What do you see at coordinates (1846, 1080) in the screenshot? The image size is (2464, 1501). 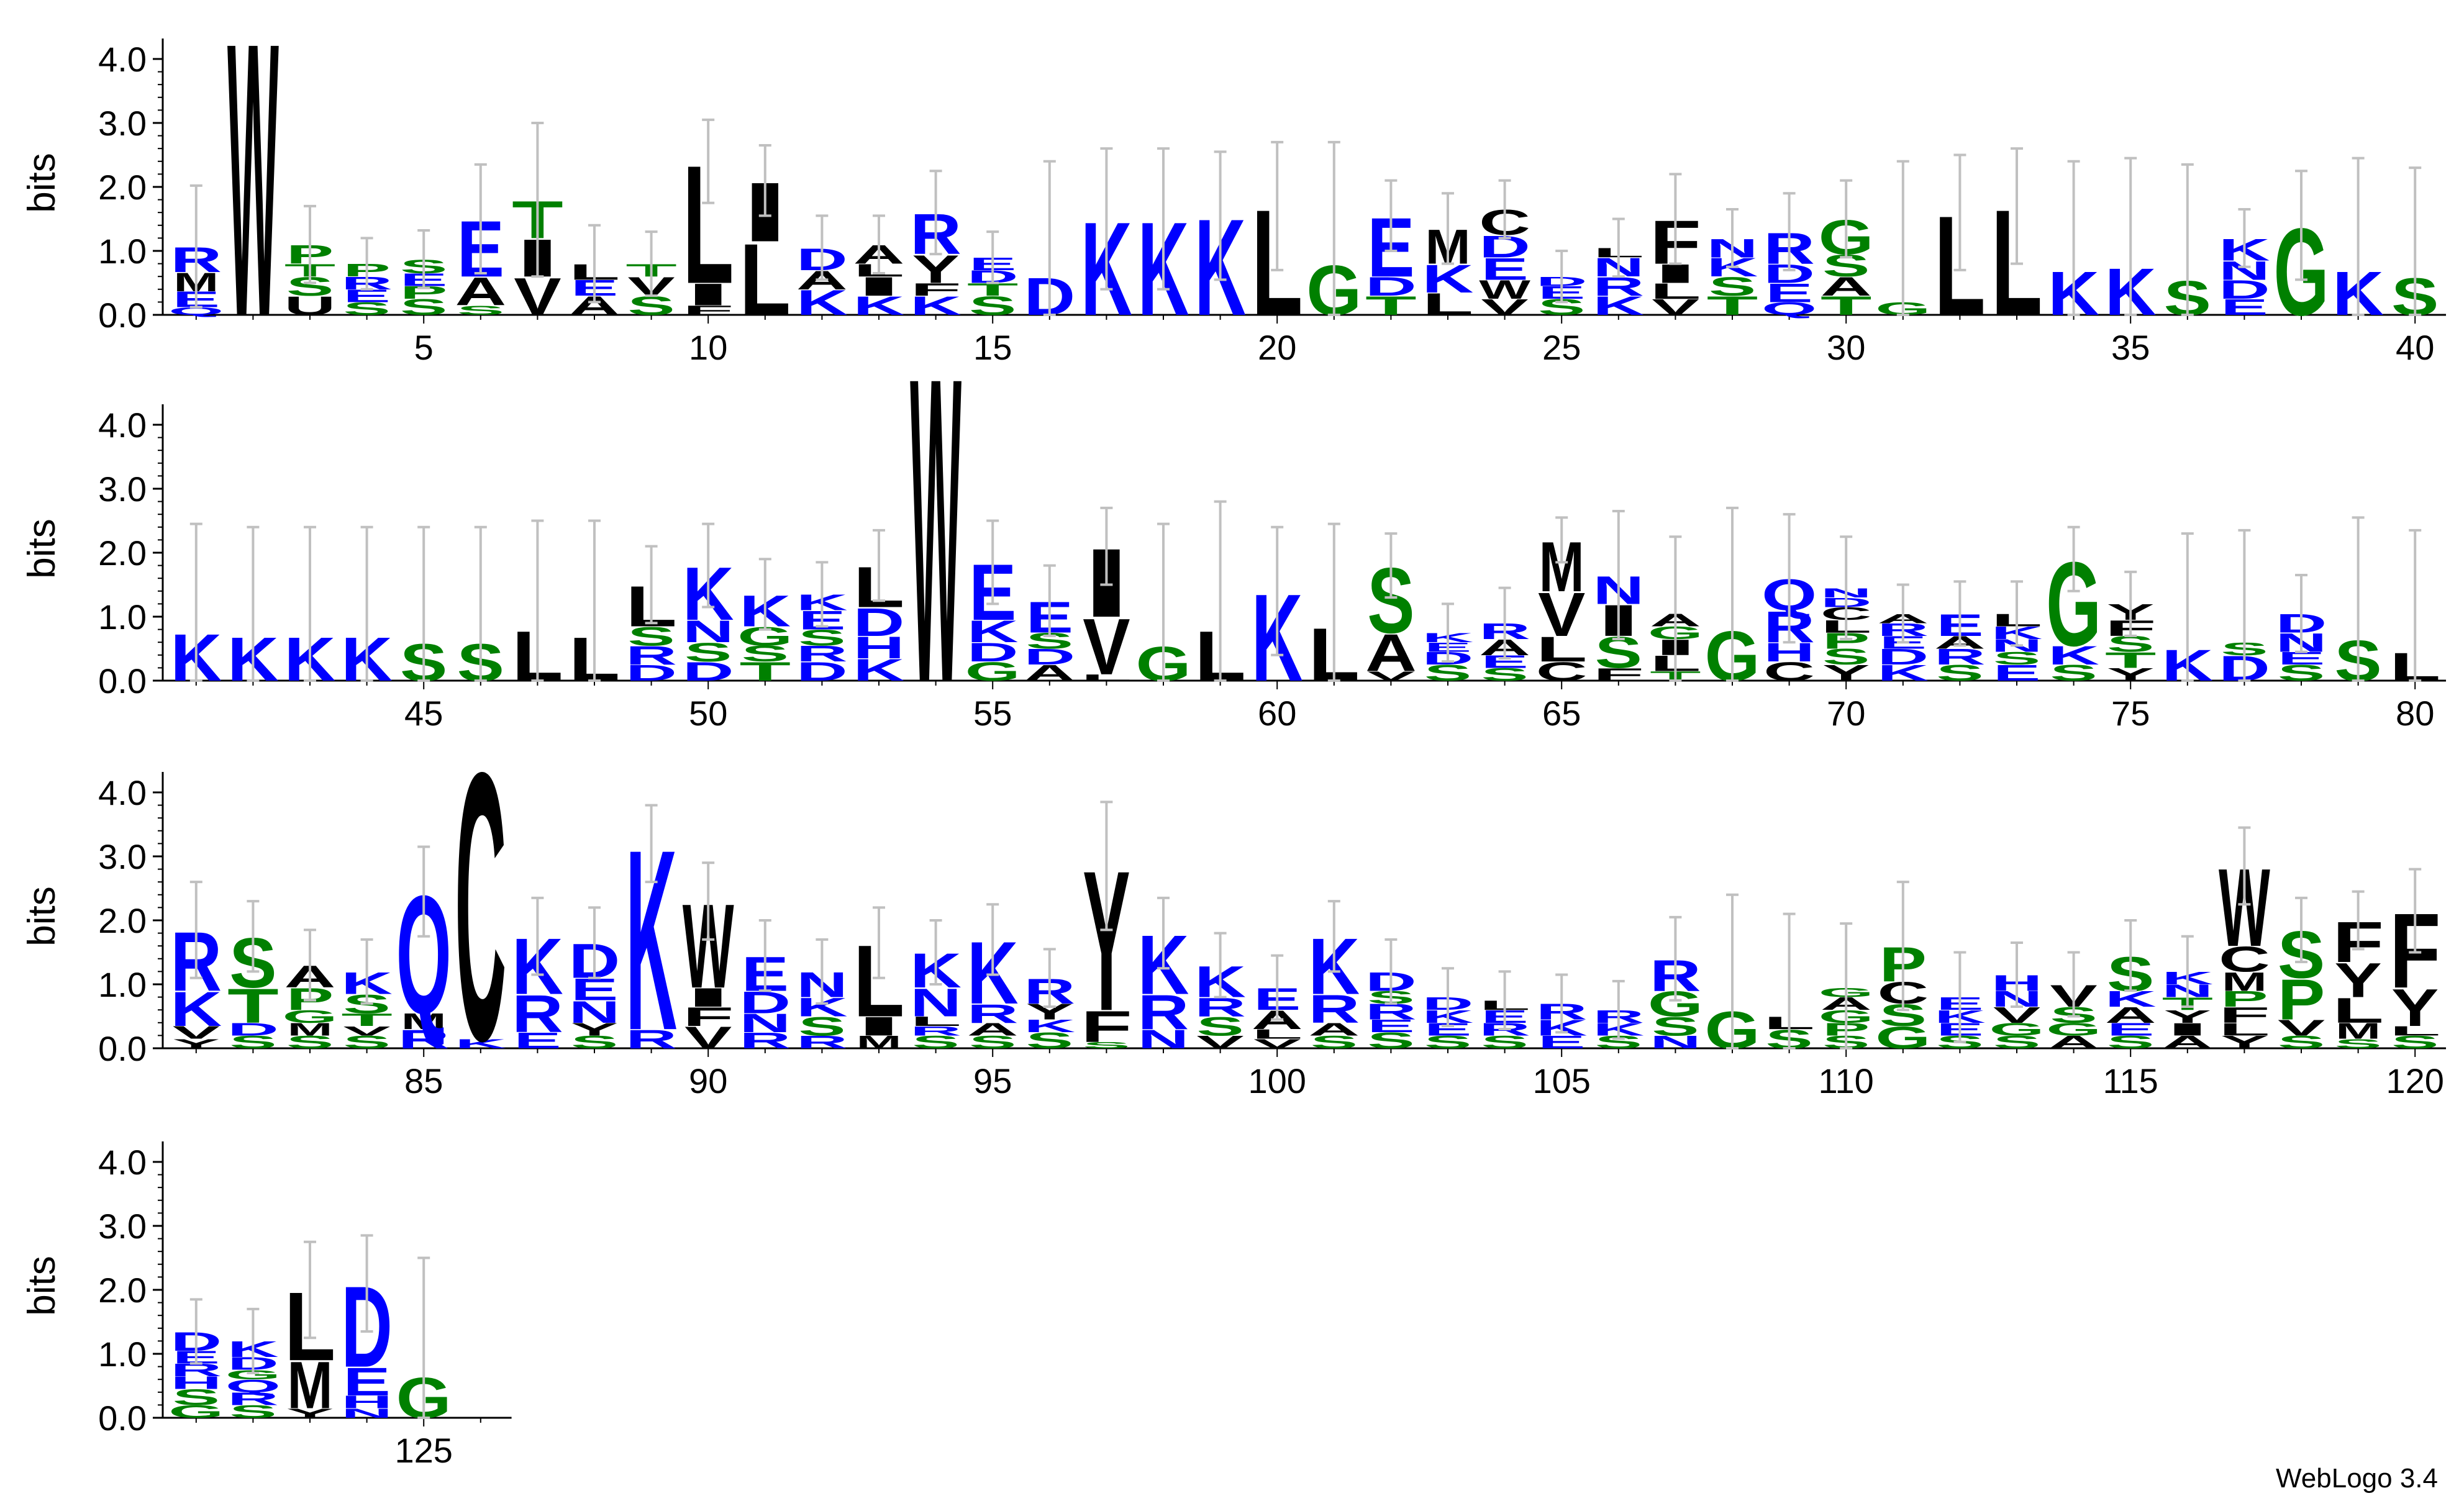 I see `x-tick-label: 110` at bounding box center [1846, 1080].